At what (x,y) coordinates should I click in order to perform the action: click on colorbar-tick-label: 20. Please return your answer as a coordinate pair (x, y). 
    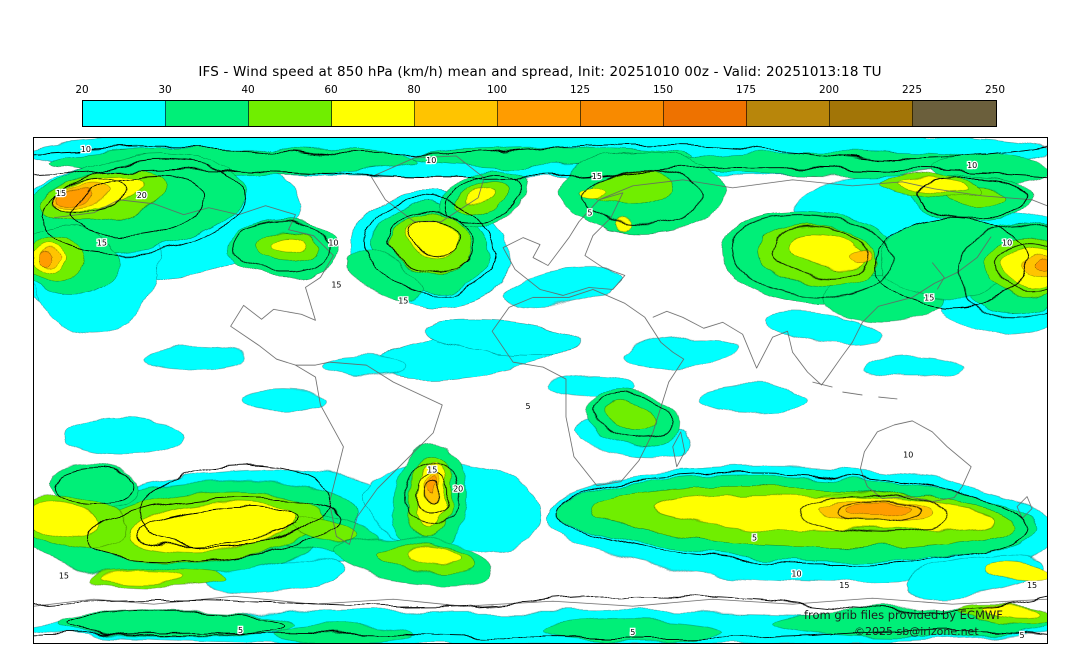
    Looking at the image, I should click on (82, 90).